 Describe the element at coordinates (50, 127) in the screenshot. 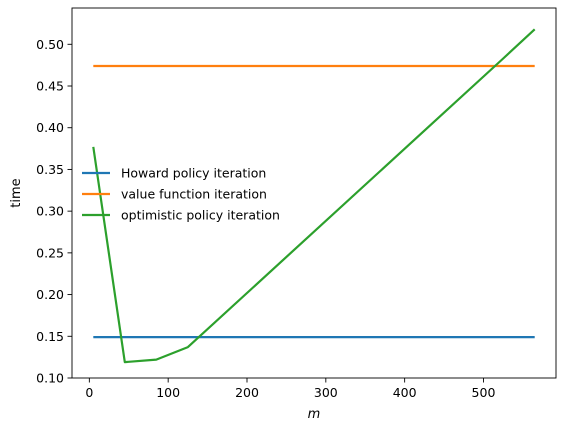

I see `y-tick-label: 0.40` at that location.